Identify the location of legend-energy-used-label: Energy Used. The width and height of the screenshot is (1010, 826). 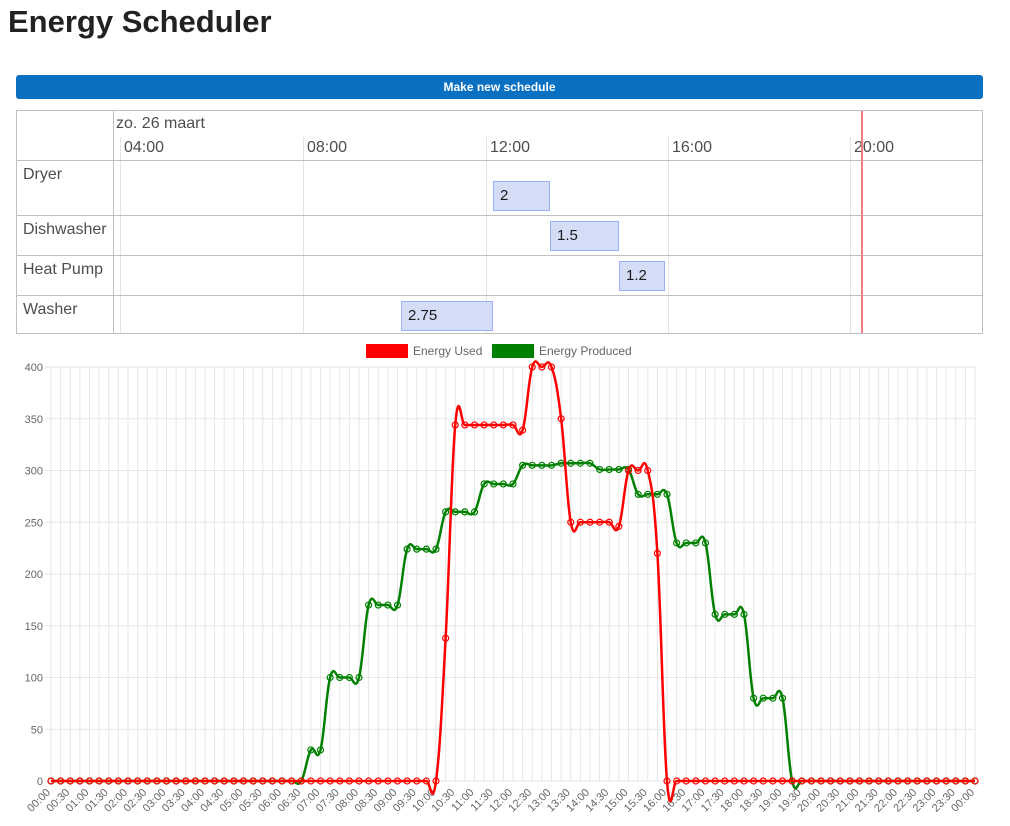
(447, 351).